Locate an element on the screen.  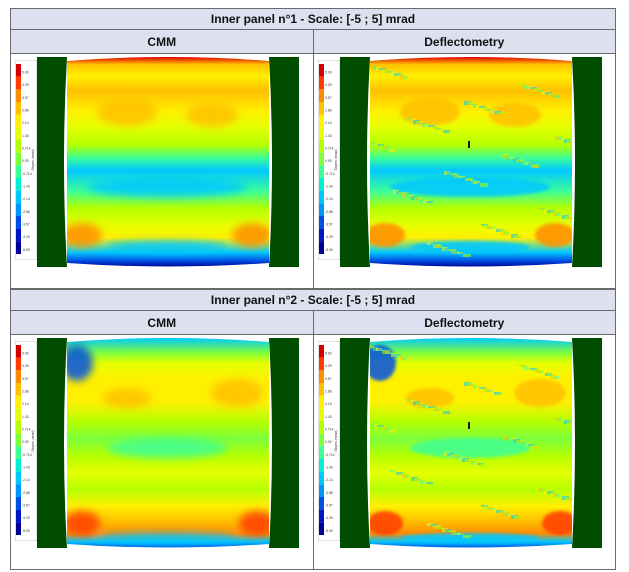
panel-1-title: Inner panel n°1 - Scale: [-5 ; 5] mrad is located at coordinates (313, 19).